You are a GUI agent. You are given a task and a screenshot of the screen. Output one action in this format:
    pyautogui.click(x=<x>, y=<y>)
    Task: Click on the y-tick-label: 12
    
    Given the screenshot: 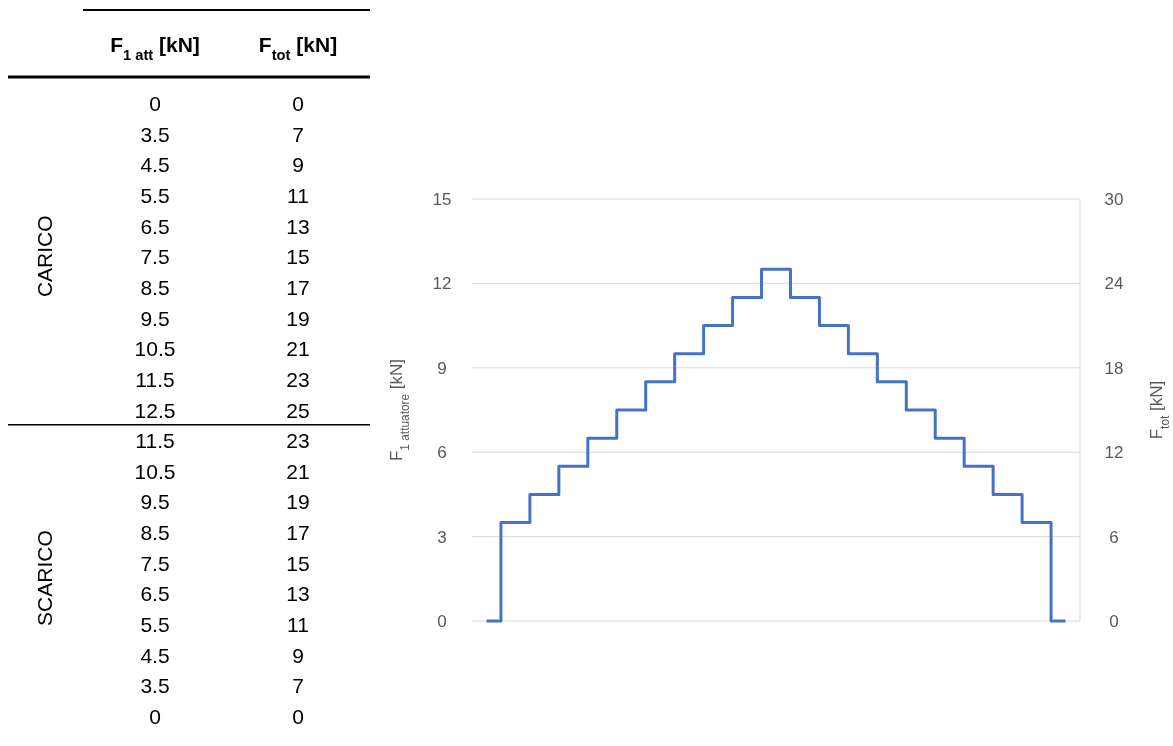 What is the action you would take?
    pyautogui.click(x=442, y=284)
    